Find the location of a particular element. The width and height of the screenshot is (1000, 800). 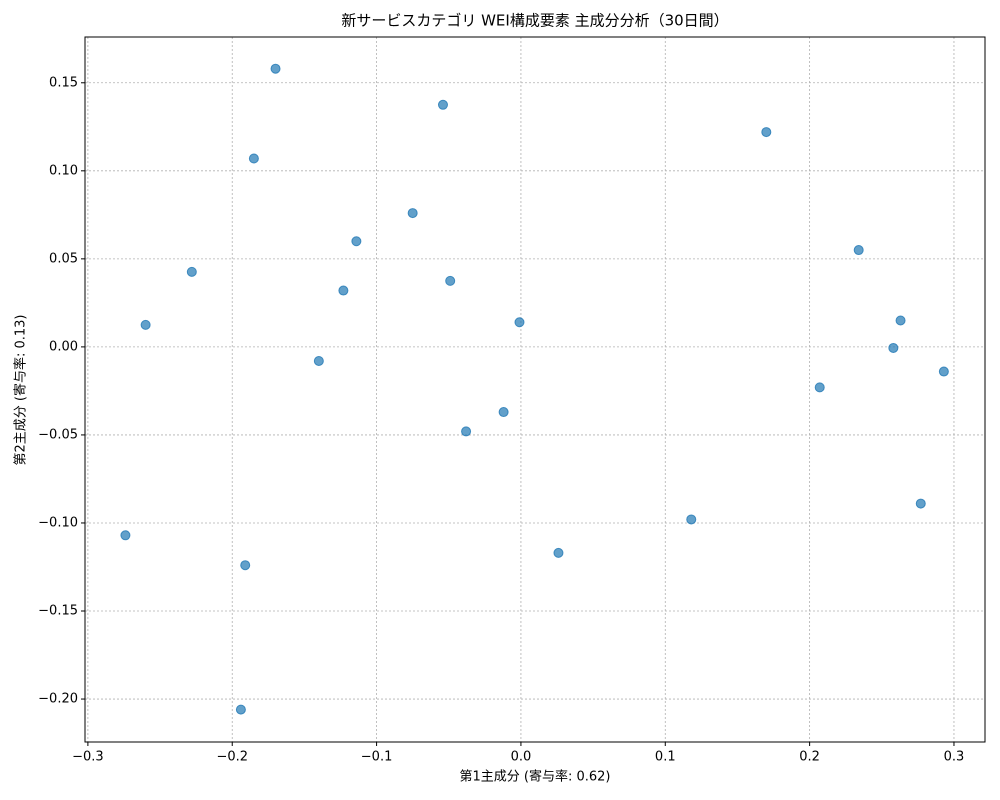

y-tick-label: −0.15 is located at coordinates (58, 611).